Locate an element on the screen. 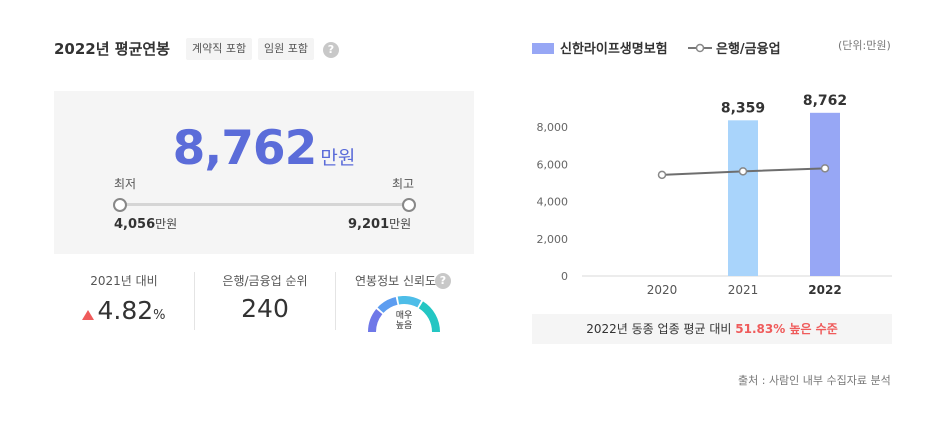  tag-contract: 계약직 포함 is located at coordinates (219, 49).